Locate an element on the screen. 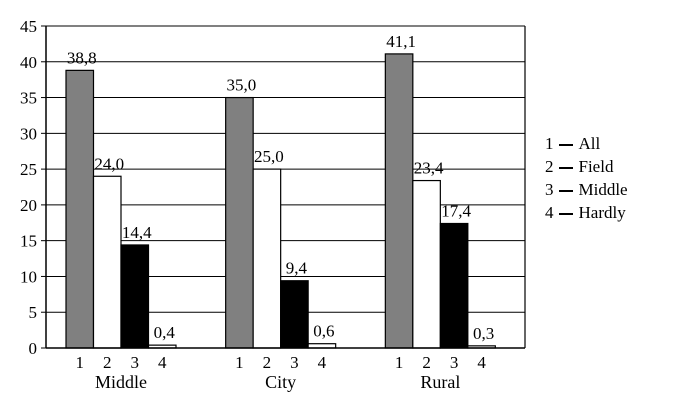 This screenshot has width=682, height=399. data-label: 0,3 is located at coordinates (483, 333).